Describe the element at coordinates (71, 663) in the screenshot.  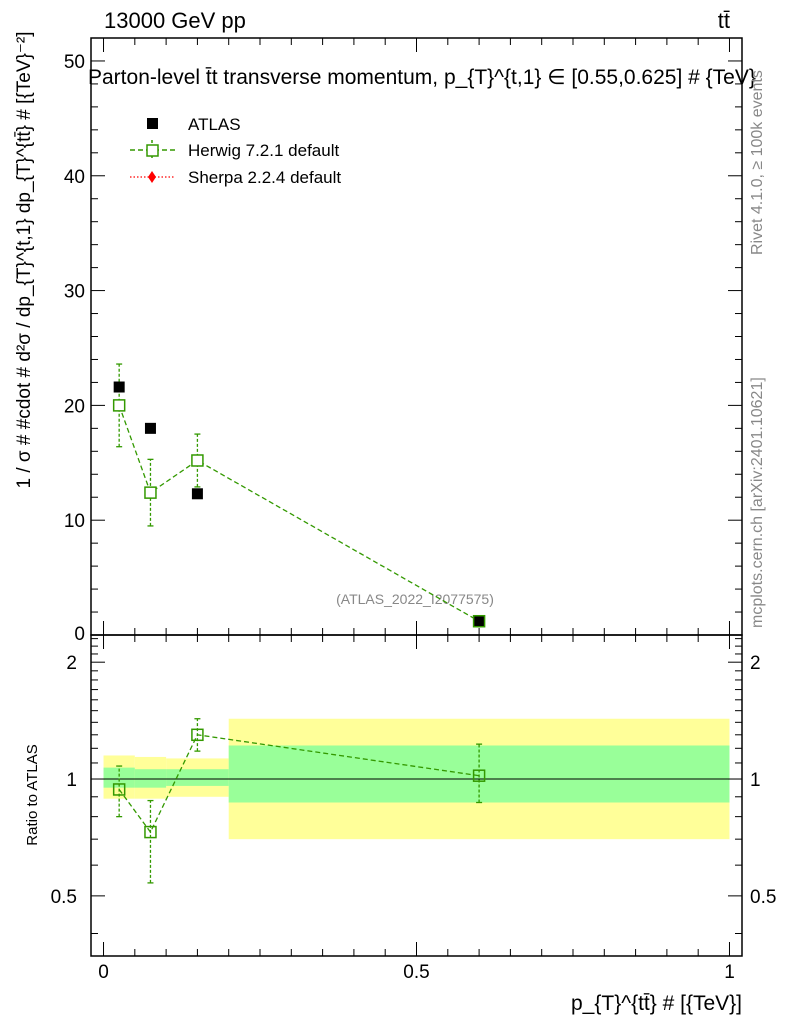
I see `ratio-y-tick-label: 2` at that location.